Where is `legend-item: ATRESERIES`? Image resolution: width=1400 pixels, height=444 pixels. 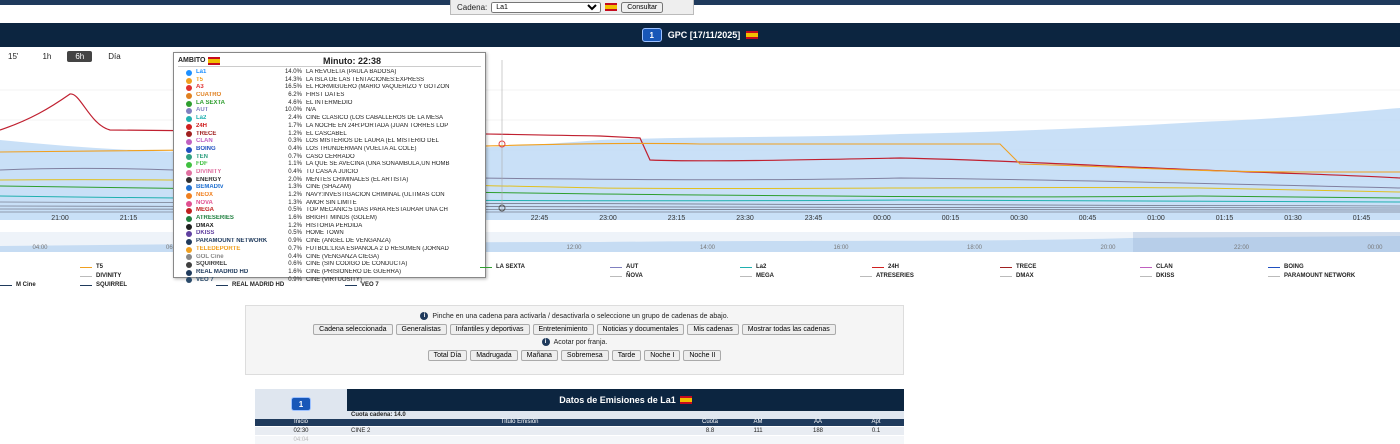
legend-item: ATRESERIES is located at coordinates (887, 276).